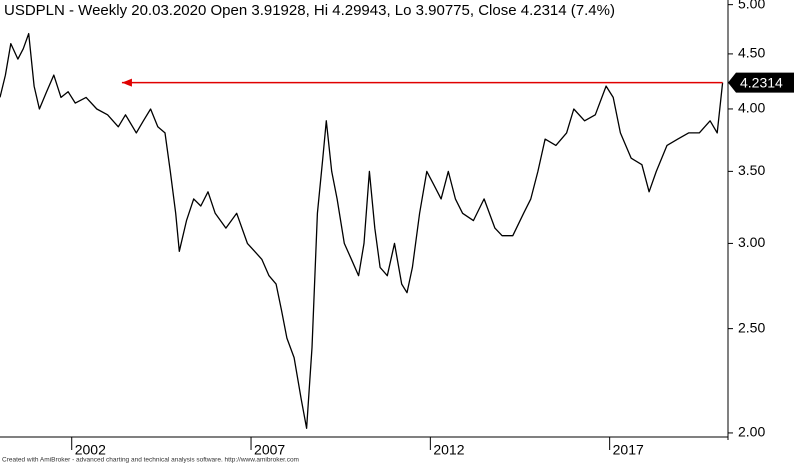 The image size is (800, 465). Describe the element at coordinates (751, 327) in the screenshot. I see `y-tick-label: 2.50` at that location.